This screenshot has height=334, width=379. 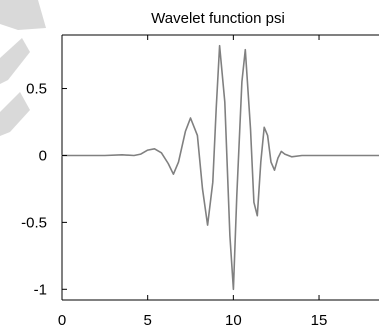 I want to click on decor-shape-middle, so click(x=15, y=61).